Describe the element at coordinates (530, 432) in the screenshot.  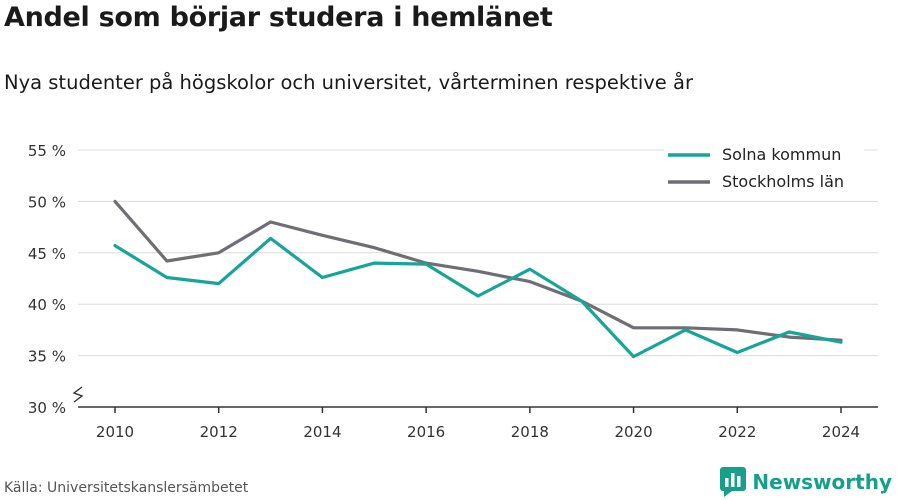
I see `x-tick-label: 2018` at that location.